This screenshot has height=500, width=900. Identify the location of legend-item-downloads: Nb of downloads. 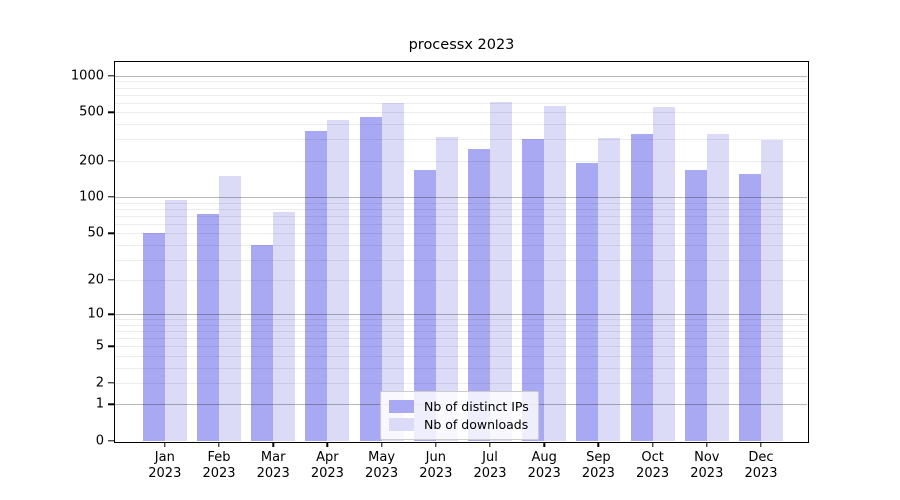
(459, 424).